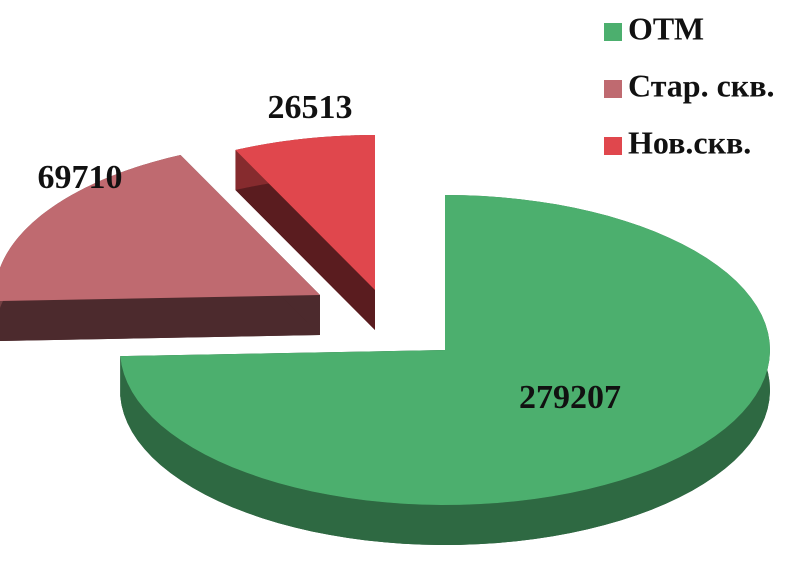  I want to click on legend-label: Стар. скв., so click(701, 85).